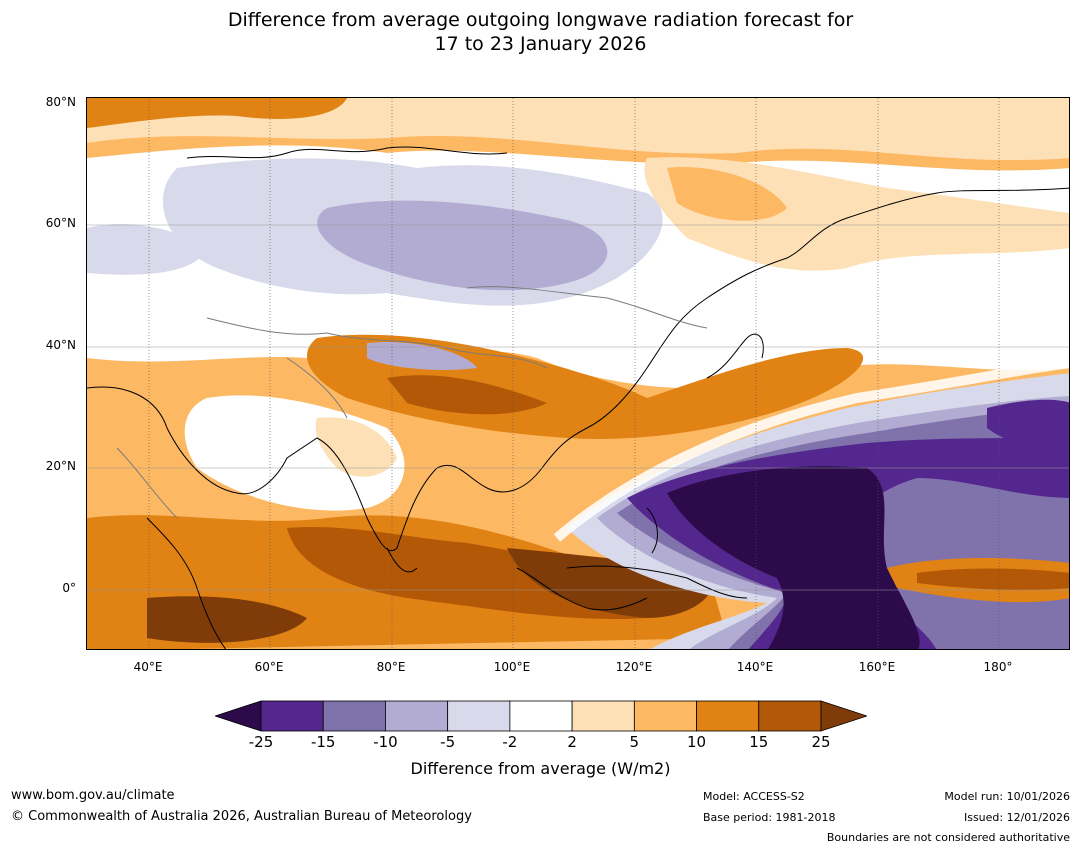  What do you see at coordinates (572, 742) in the screenshot?
I see `colorbar-tick-label: 2` at bounding box center [572, 742].